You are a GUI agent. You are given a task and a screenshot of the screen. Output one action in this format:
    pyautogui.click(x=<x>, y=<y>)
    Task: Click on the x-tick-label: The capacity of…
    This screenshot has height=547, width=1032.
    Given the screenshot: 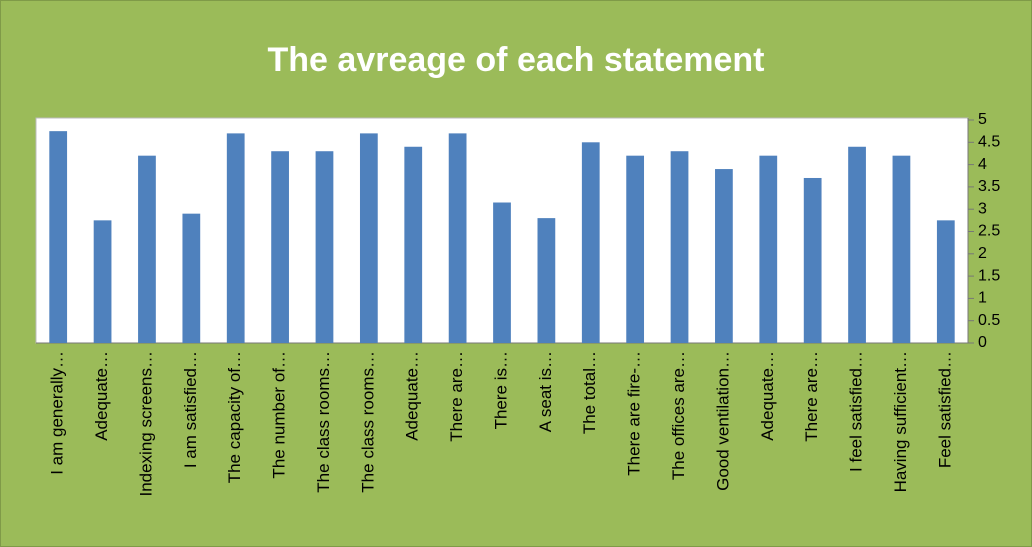 What is the action you would take?
    pyautogui.click(x=234, y=417)
    